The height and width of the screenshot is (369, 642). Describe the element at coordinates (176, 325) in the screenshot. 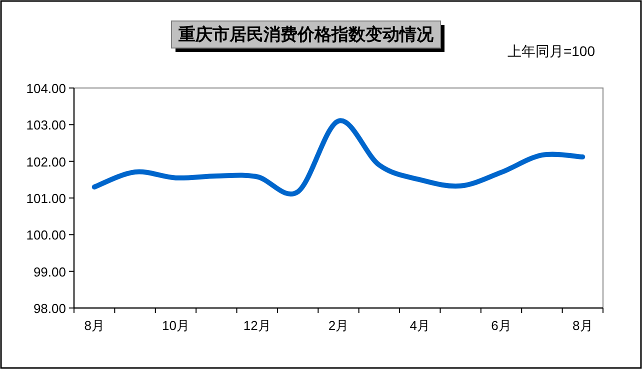

I see `x-tick-label: 10月` at that location.